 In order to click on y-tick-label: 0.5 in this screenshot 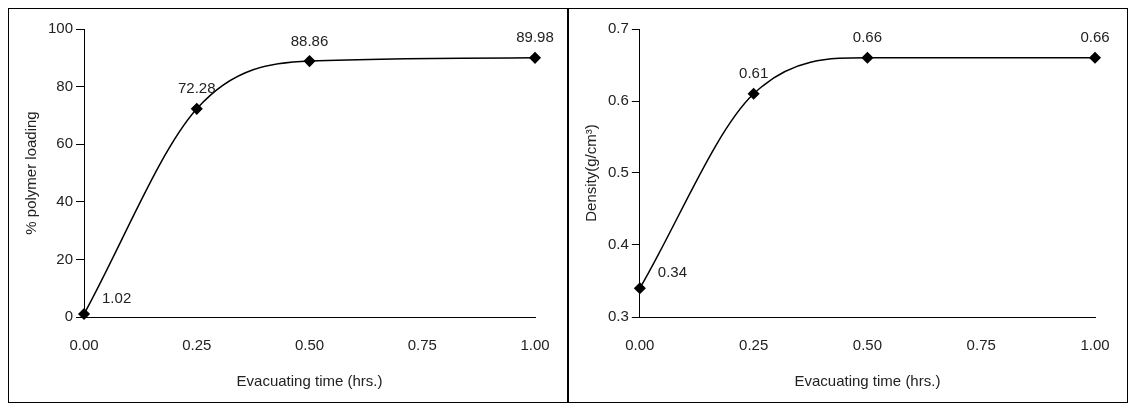, I will do `click(618, 172)`.